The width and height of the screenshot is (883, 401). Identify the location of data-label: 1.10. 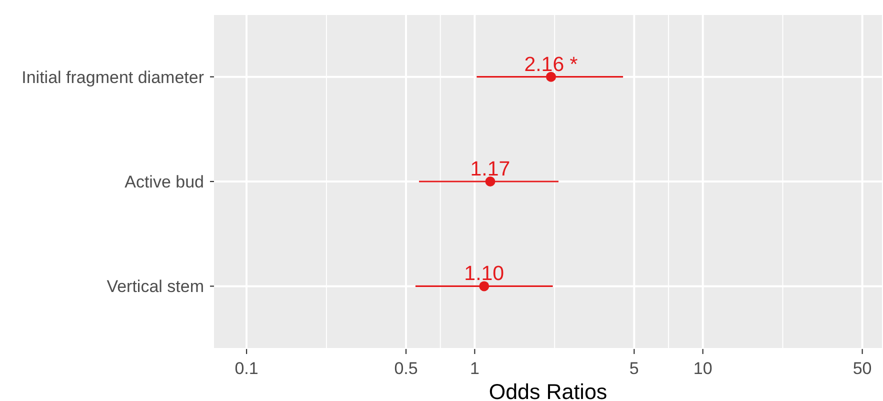
(484, 274).